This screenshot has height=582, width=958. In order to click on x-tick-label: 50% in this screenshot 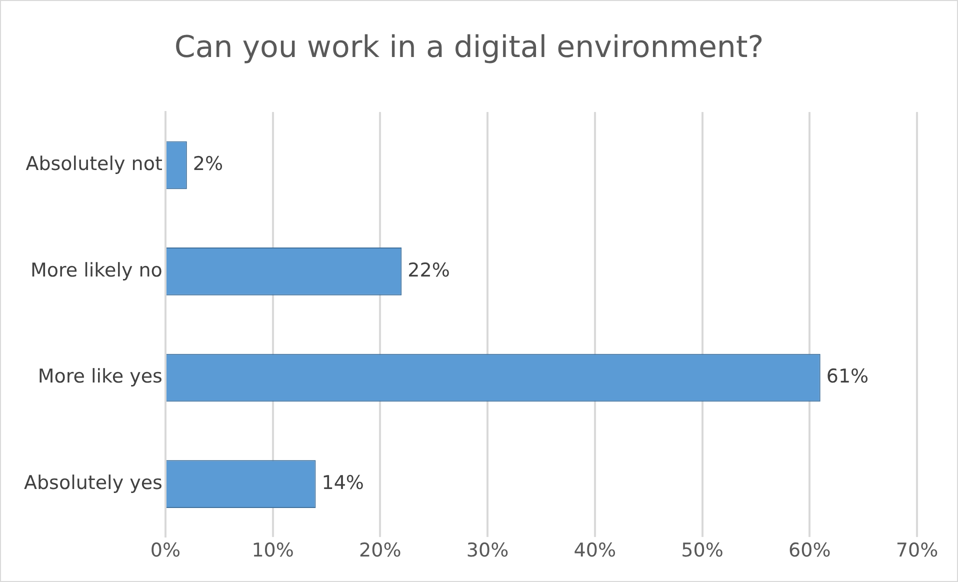, I will do `click(702, 551)`.